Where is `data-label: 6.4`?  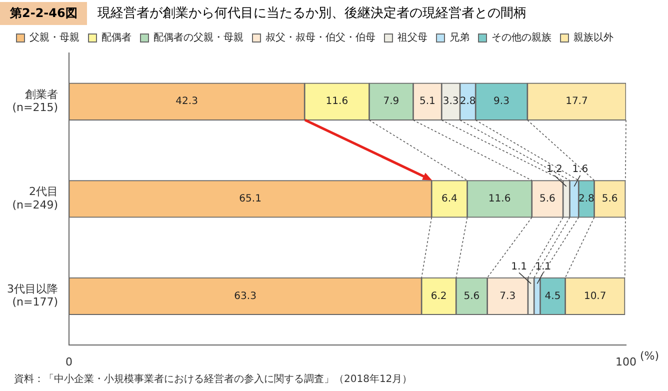 data-label: 6.4 is located at coordinates (449, 198).